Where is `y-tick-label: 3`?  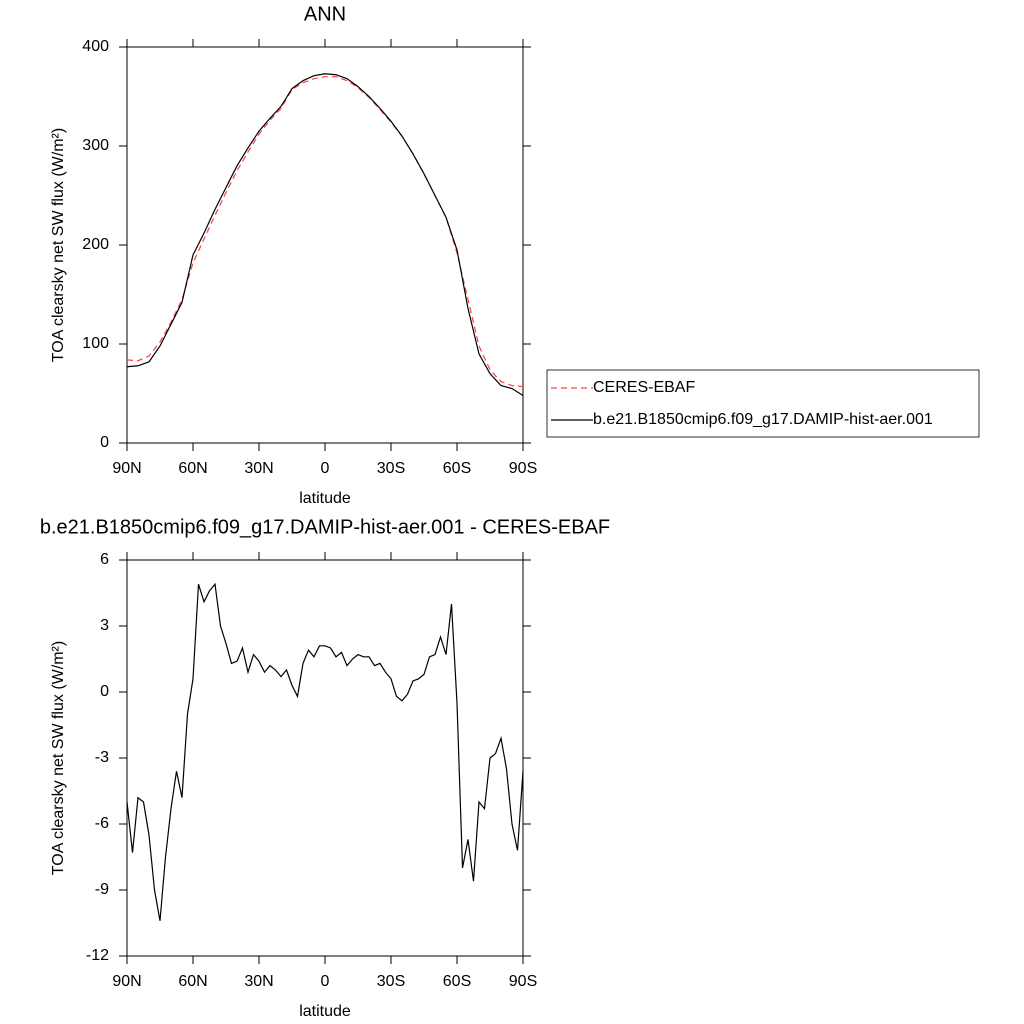
y-tick-label: 3 is located at coordinates (104, 625).